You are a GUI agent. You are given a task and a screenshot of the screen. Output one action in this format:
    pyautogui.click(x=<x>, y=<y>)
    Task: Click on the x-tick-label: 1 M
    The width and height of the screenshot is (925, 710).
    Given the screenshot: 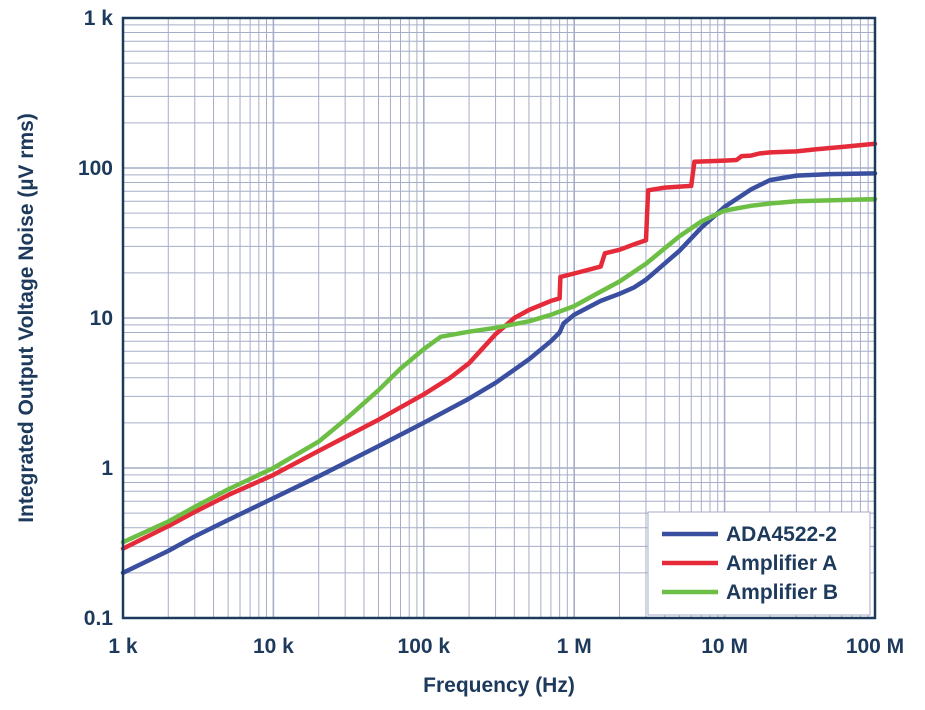 What is the action you would take?
    pyautogui.click(x=574, y=646)
    